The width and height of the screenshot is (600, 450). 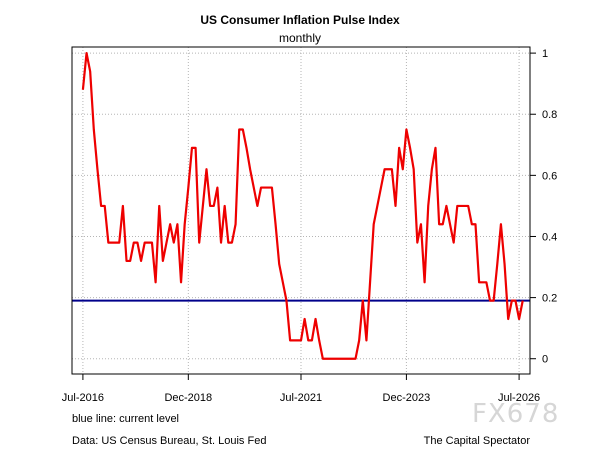 I want to click on y-tick-label: 0.4, so click(x=549, y=237).